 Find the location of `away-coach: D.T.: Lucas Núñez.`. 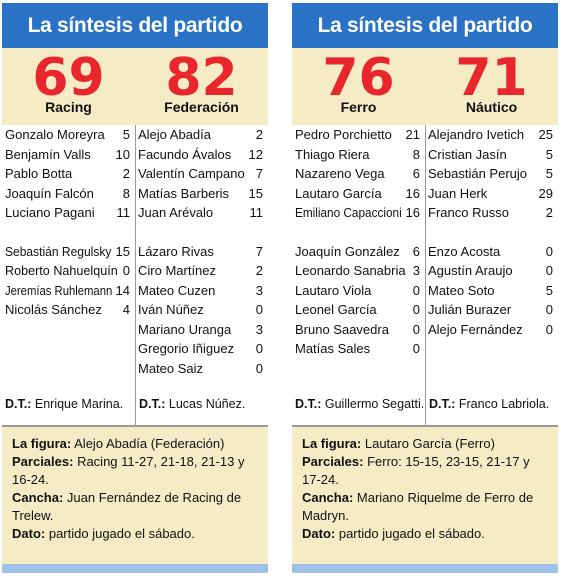

away-coach: D.T.: Lucas Núñez. is located at coordinates (205, 404).